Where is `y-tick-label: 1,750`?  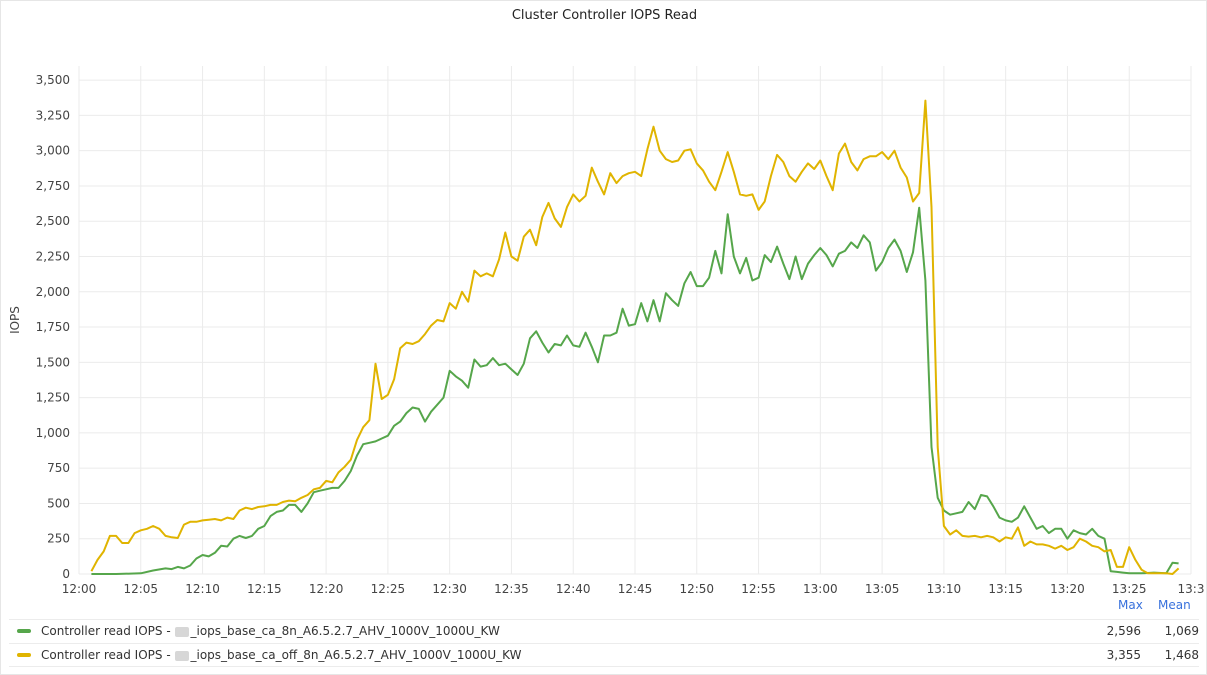
y-tick-label: 1,750 is located at coordinates (53, 327).